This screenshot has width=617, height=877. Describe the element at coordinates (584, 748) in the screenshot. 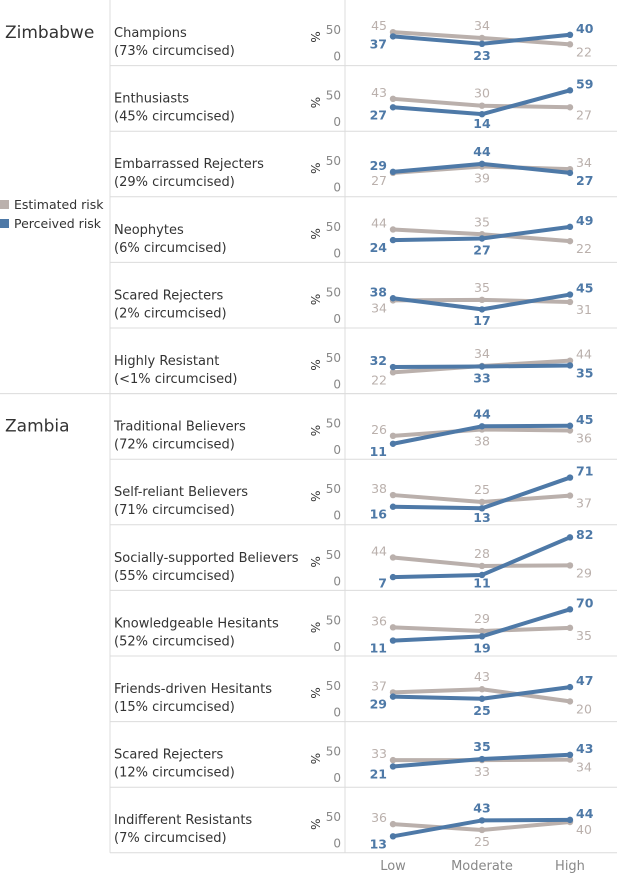

I see `data-label-perceived: 43` at that location.